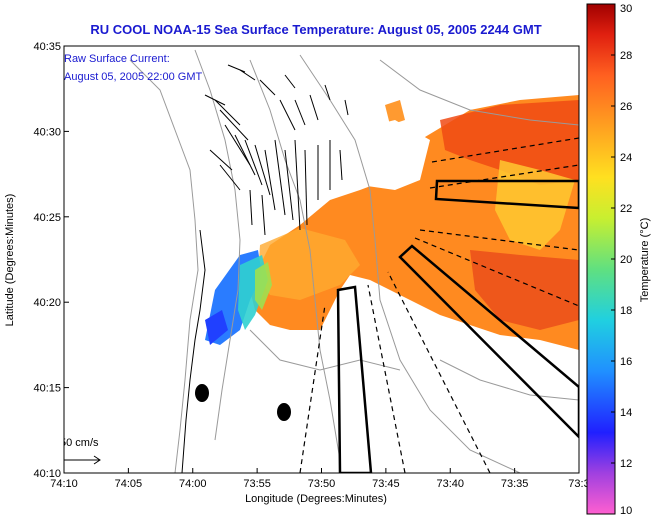 Image resolution: width=651 pixels, height=518 pixels. Describe the element at coordinates (626, 56) in the screenshot. I see `colorbar-tick-label: 28` at that location.